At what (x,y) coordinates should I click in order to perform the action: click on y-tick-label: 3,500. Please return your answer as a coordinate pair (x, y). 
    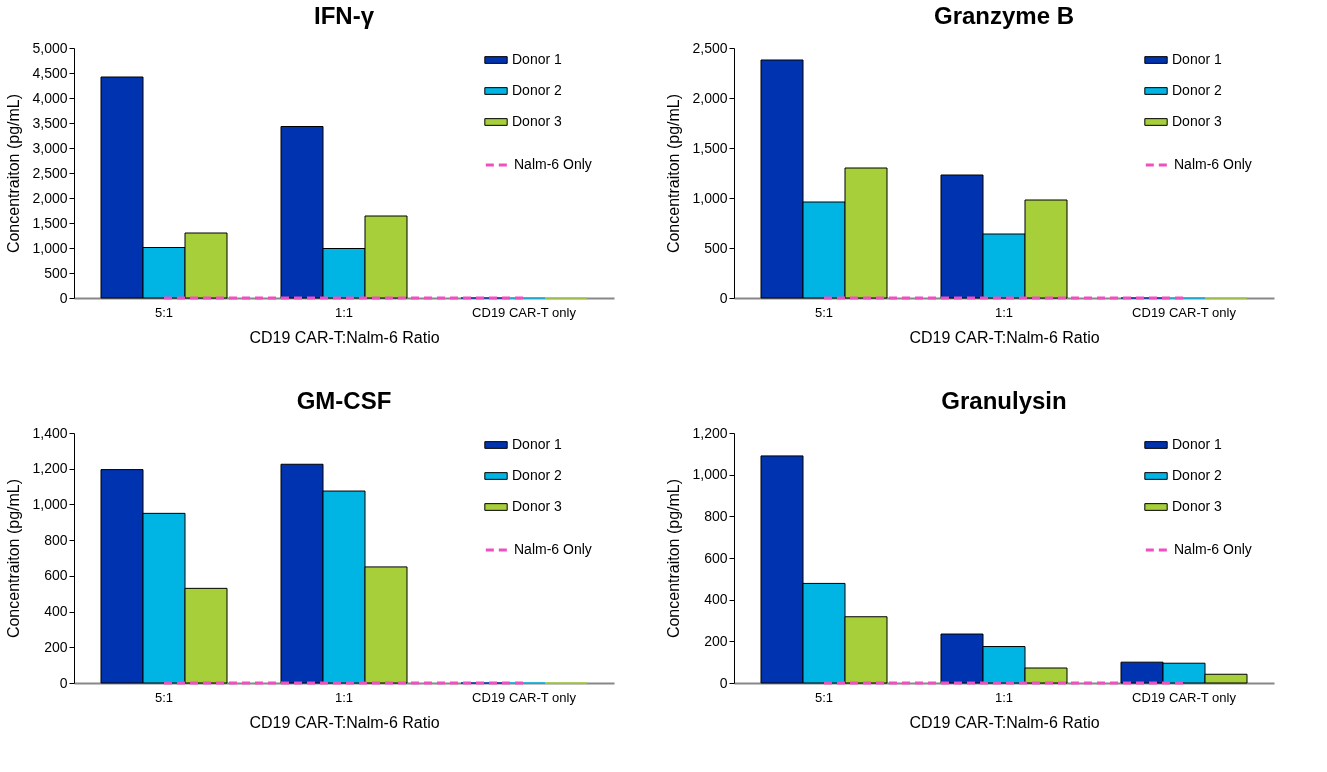
    Looking at the image, I should click on (50, 122).